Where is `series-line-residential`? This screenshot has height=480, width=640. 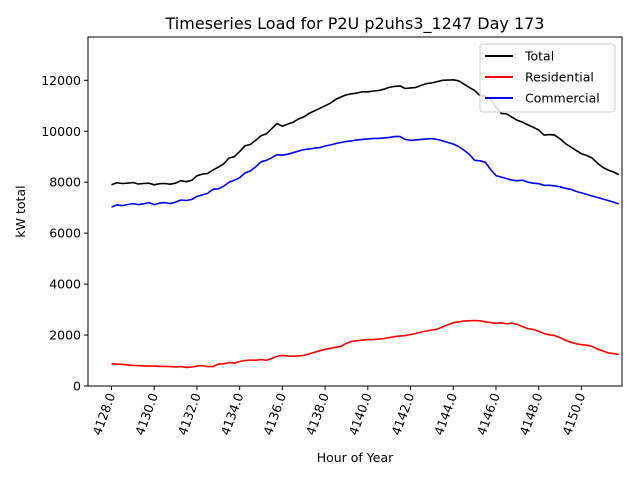 series-line-residential is located at coordinates (365, 344).